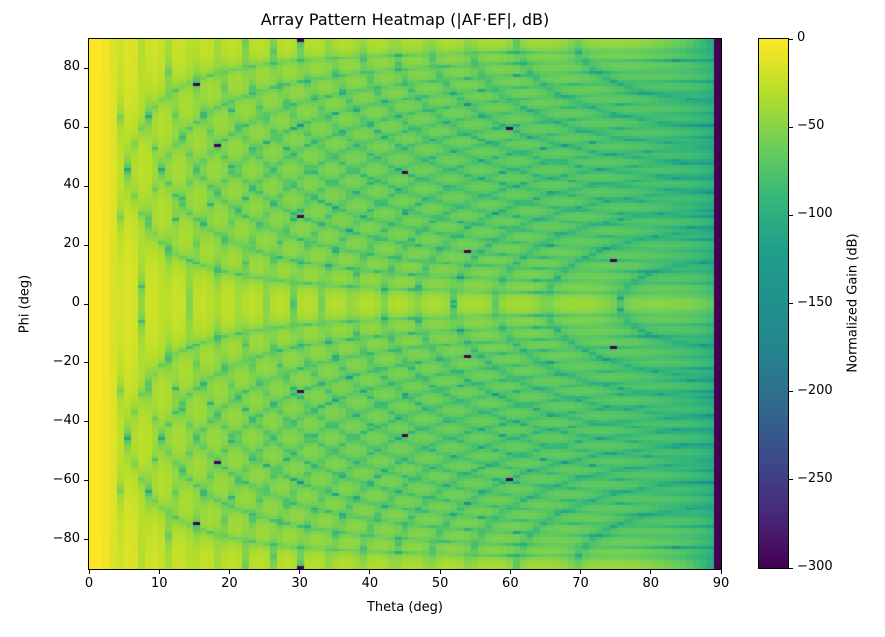  Describe the element at coordinates (66, 361) in the screenshot. I see `y-tick-label: −20` at that location.